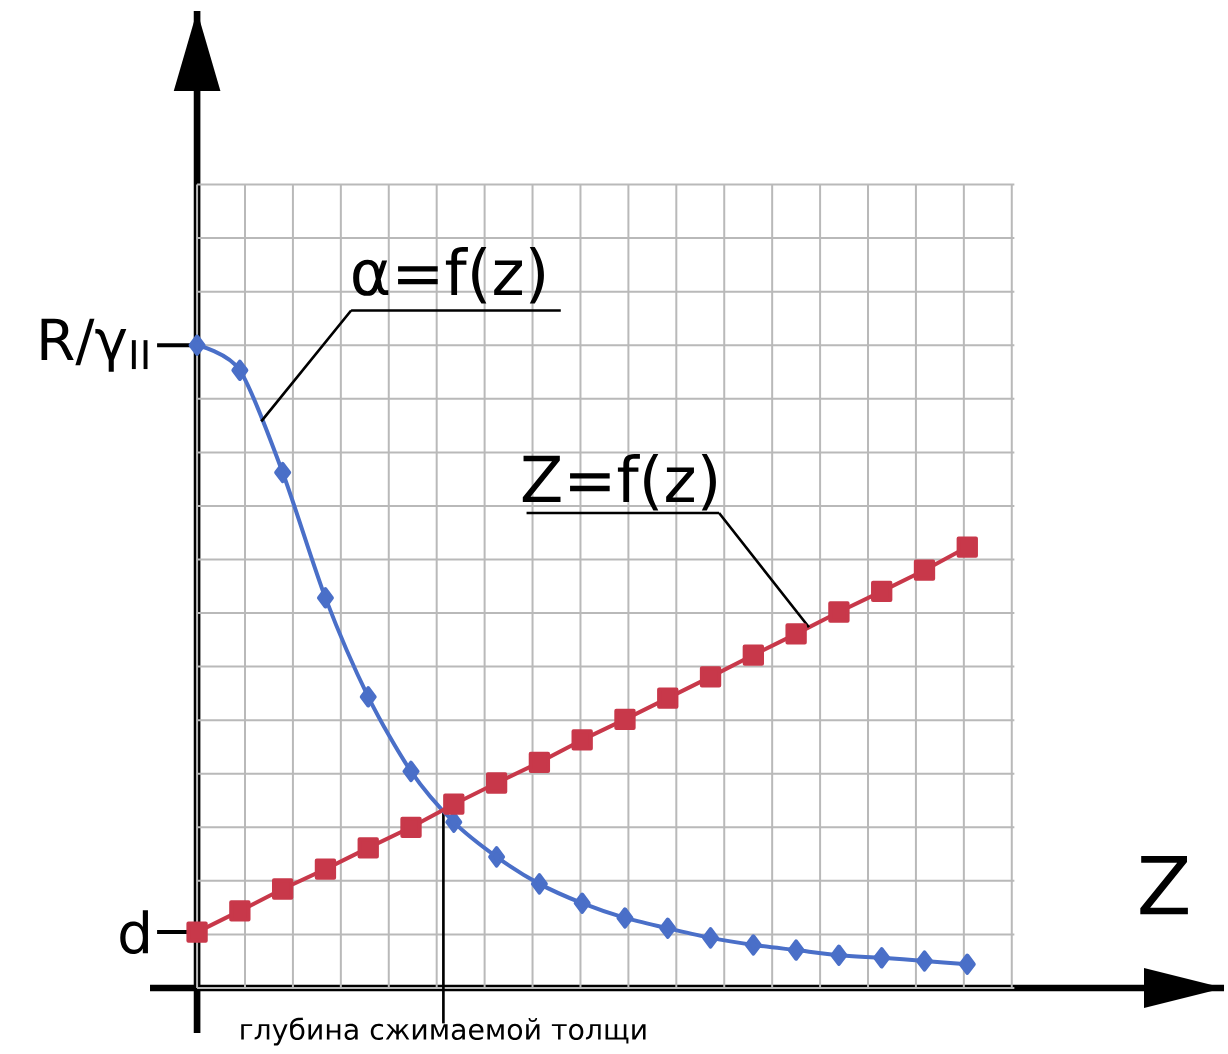 The width and height of the screenshot is (1228, 1054). I want to click on text: глубина сжимаемой толщи, so click(443, 1031).